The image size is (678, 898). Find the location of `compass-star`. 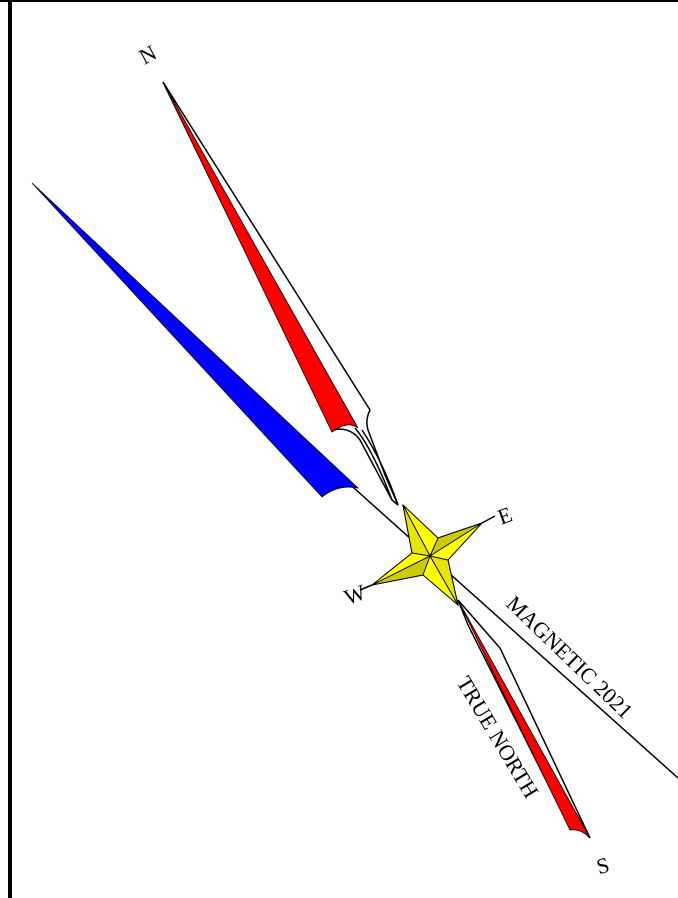

compass-star is located at coordinates (427, 555).